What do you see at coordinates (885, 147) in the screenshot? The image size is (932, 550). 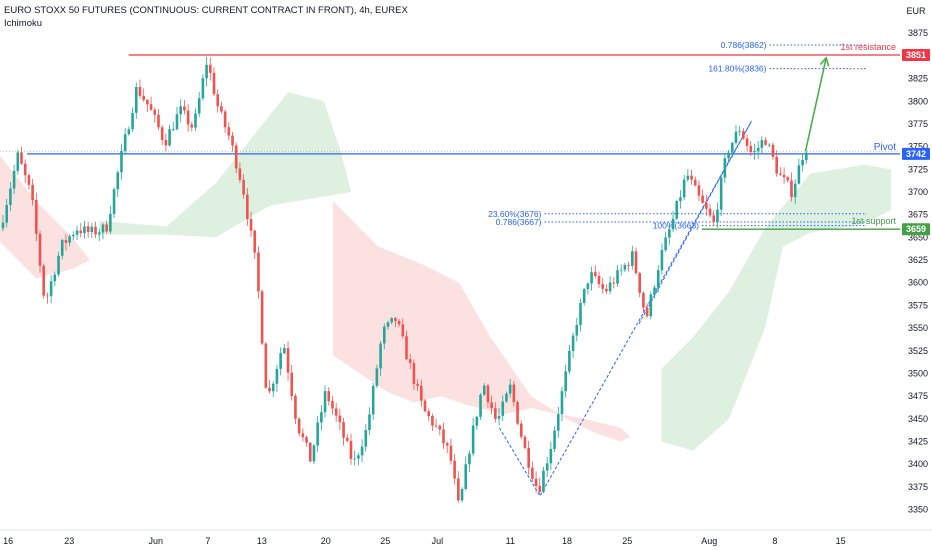 I see `level-name-1: Pivot` at bounding box center [885, 147].